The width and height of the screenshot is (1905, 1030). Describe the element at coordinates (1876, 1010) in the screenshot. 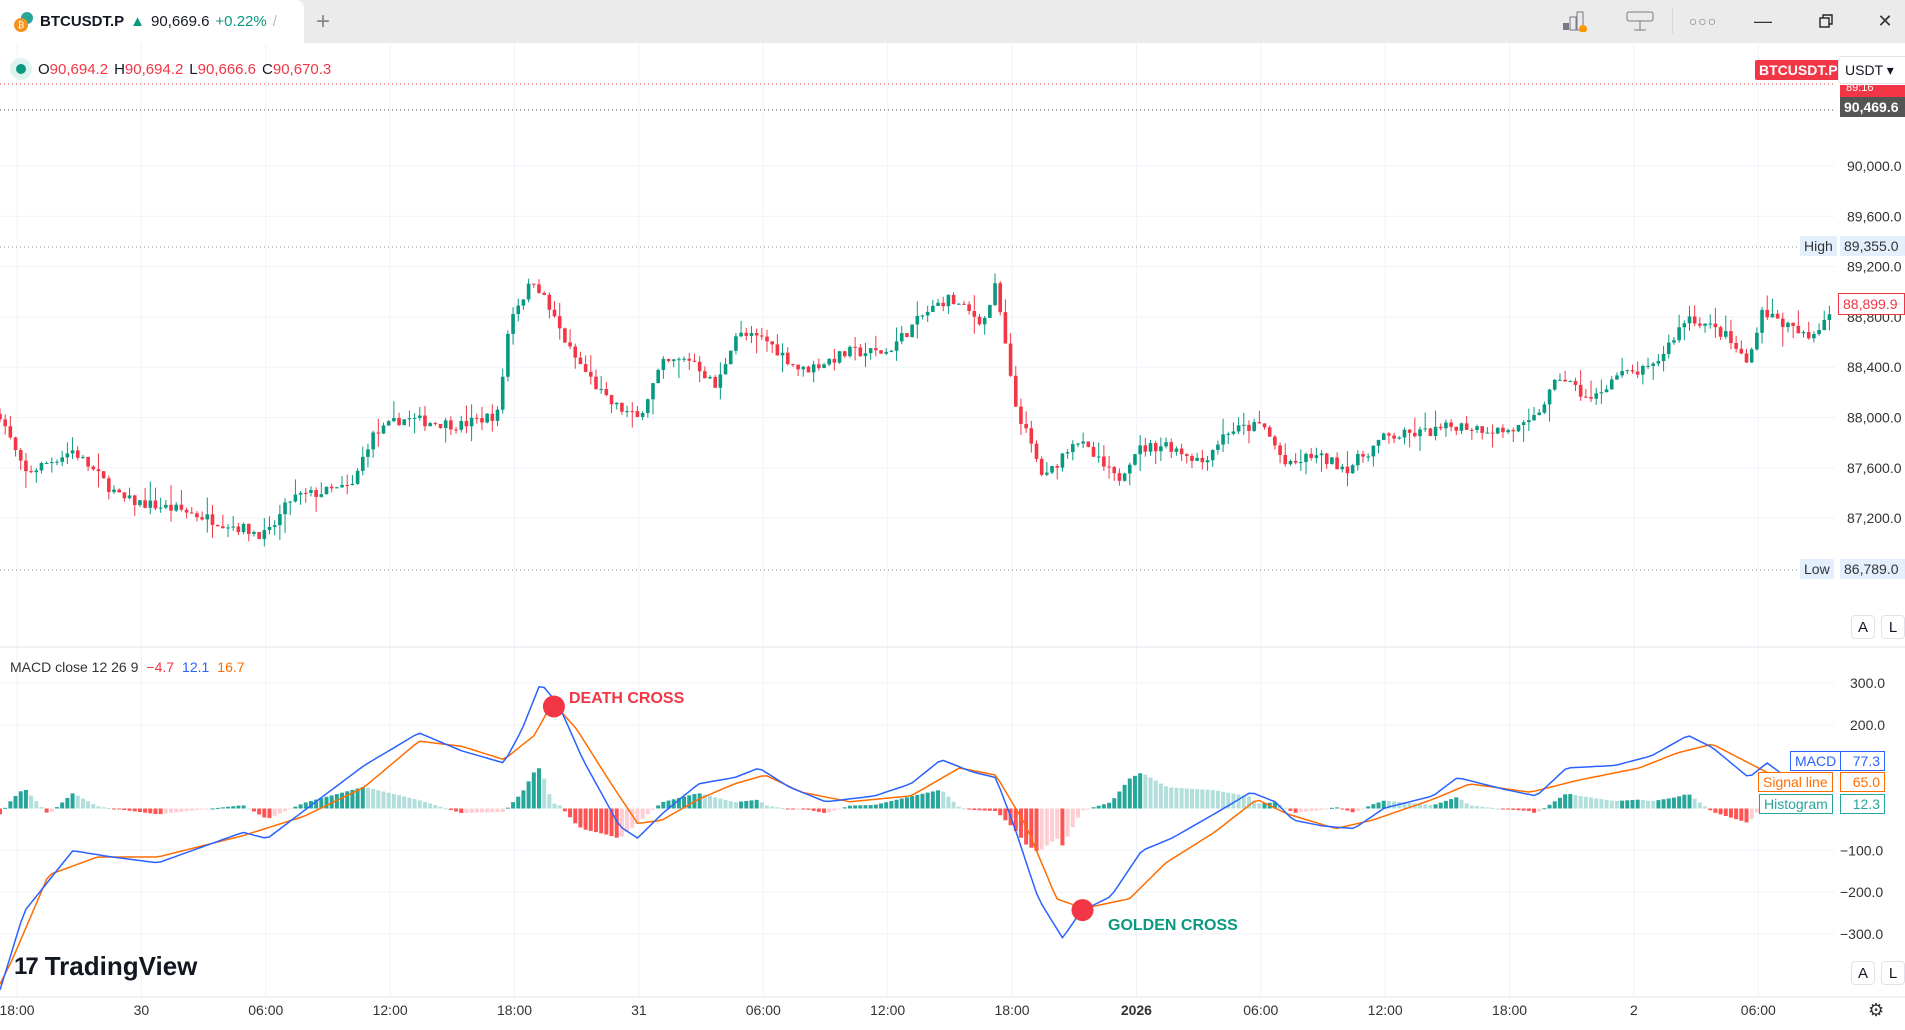

I see `settings-gear-icon: ⚙` at that location.